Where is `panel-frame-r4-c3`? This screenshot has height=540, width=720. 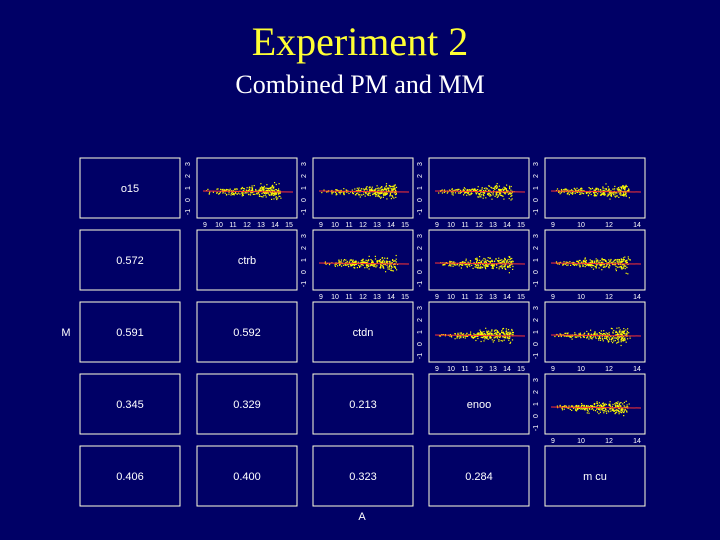
panel-frame-r4-c3 is located at coordinates (479, 476).